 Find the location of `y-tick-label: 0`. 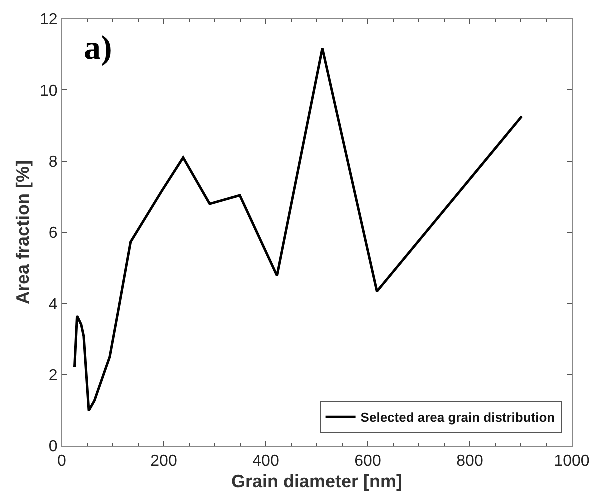

y-tick-label: 0 is located at coordinates (53, 447).